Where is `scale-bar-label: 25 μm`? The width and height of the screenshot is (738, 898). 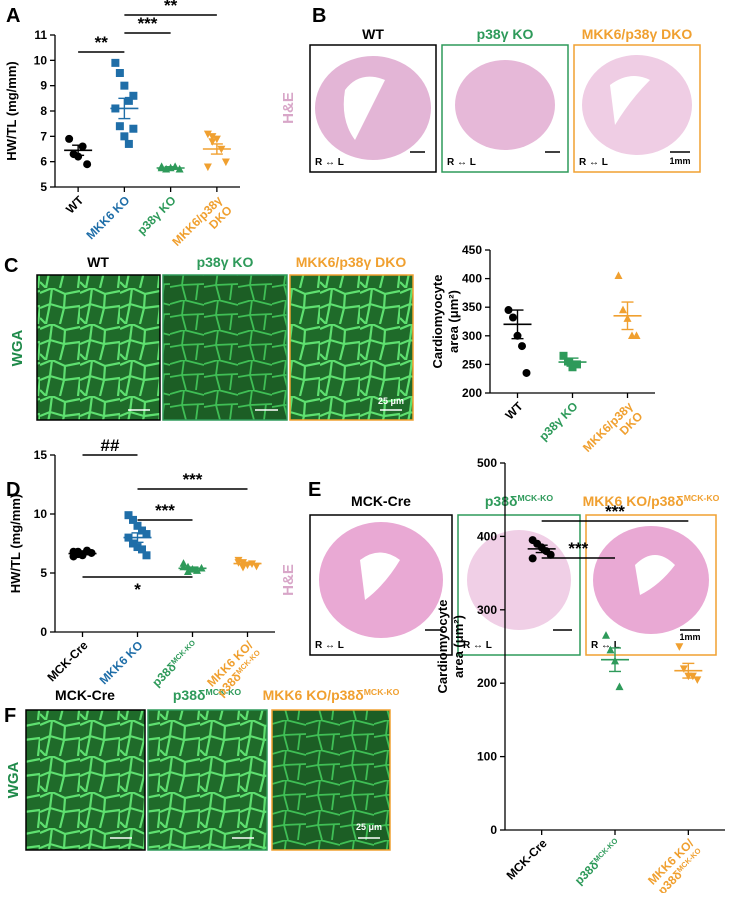
scale-bar-label: 25 μm is located at coordinates (391, 401).